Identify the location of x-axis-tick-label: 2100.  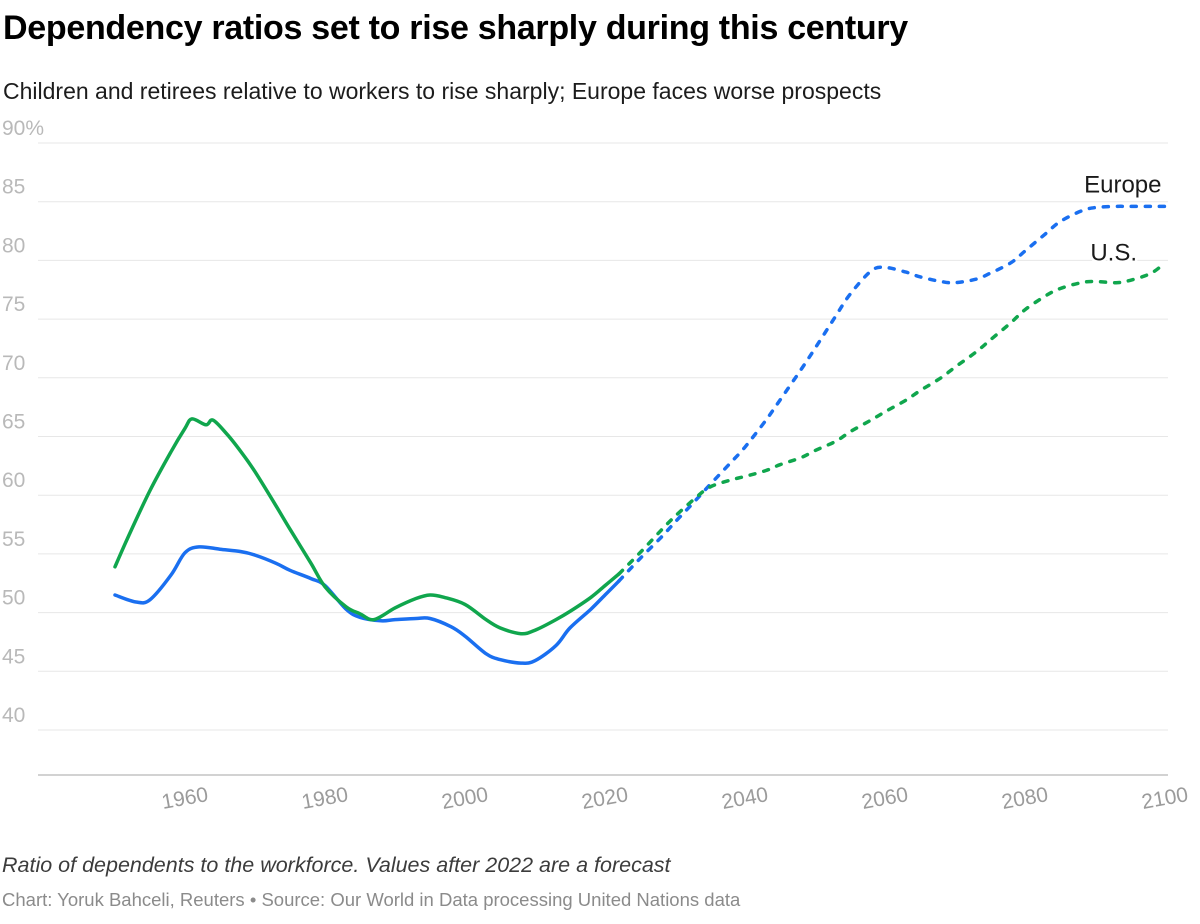
(1165, 798).